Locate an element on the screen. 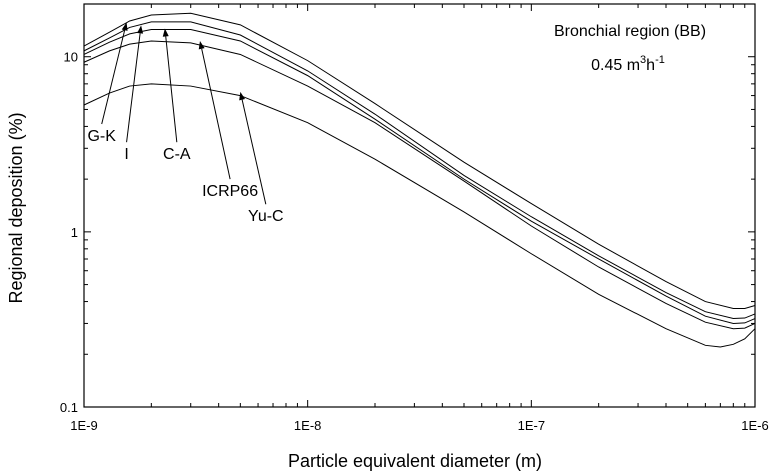 Image resolution: width=776 pixels, height=475 pixels. annotation-condition: 0.45 m3h-1 is located at coordinates (628, 64).